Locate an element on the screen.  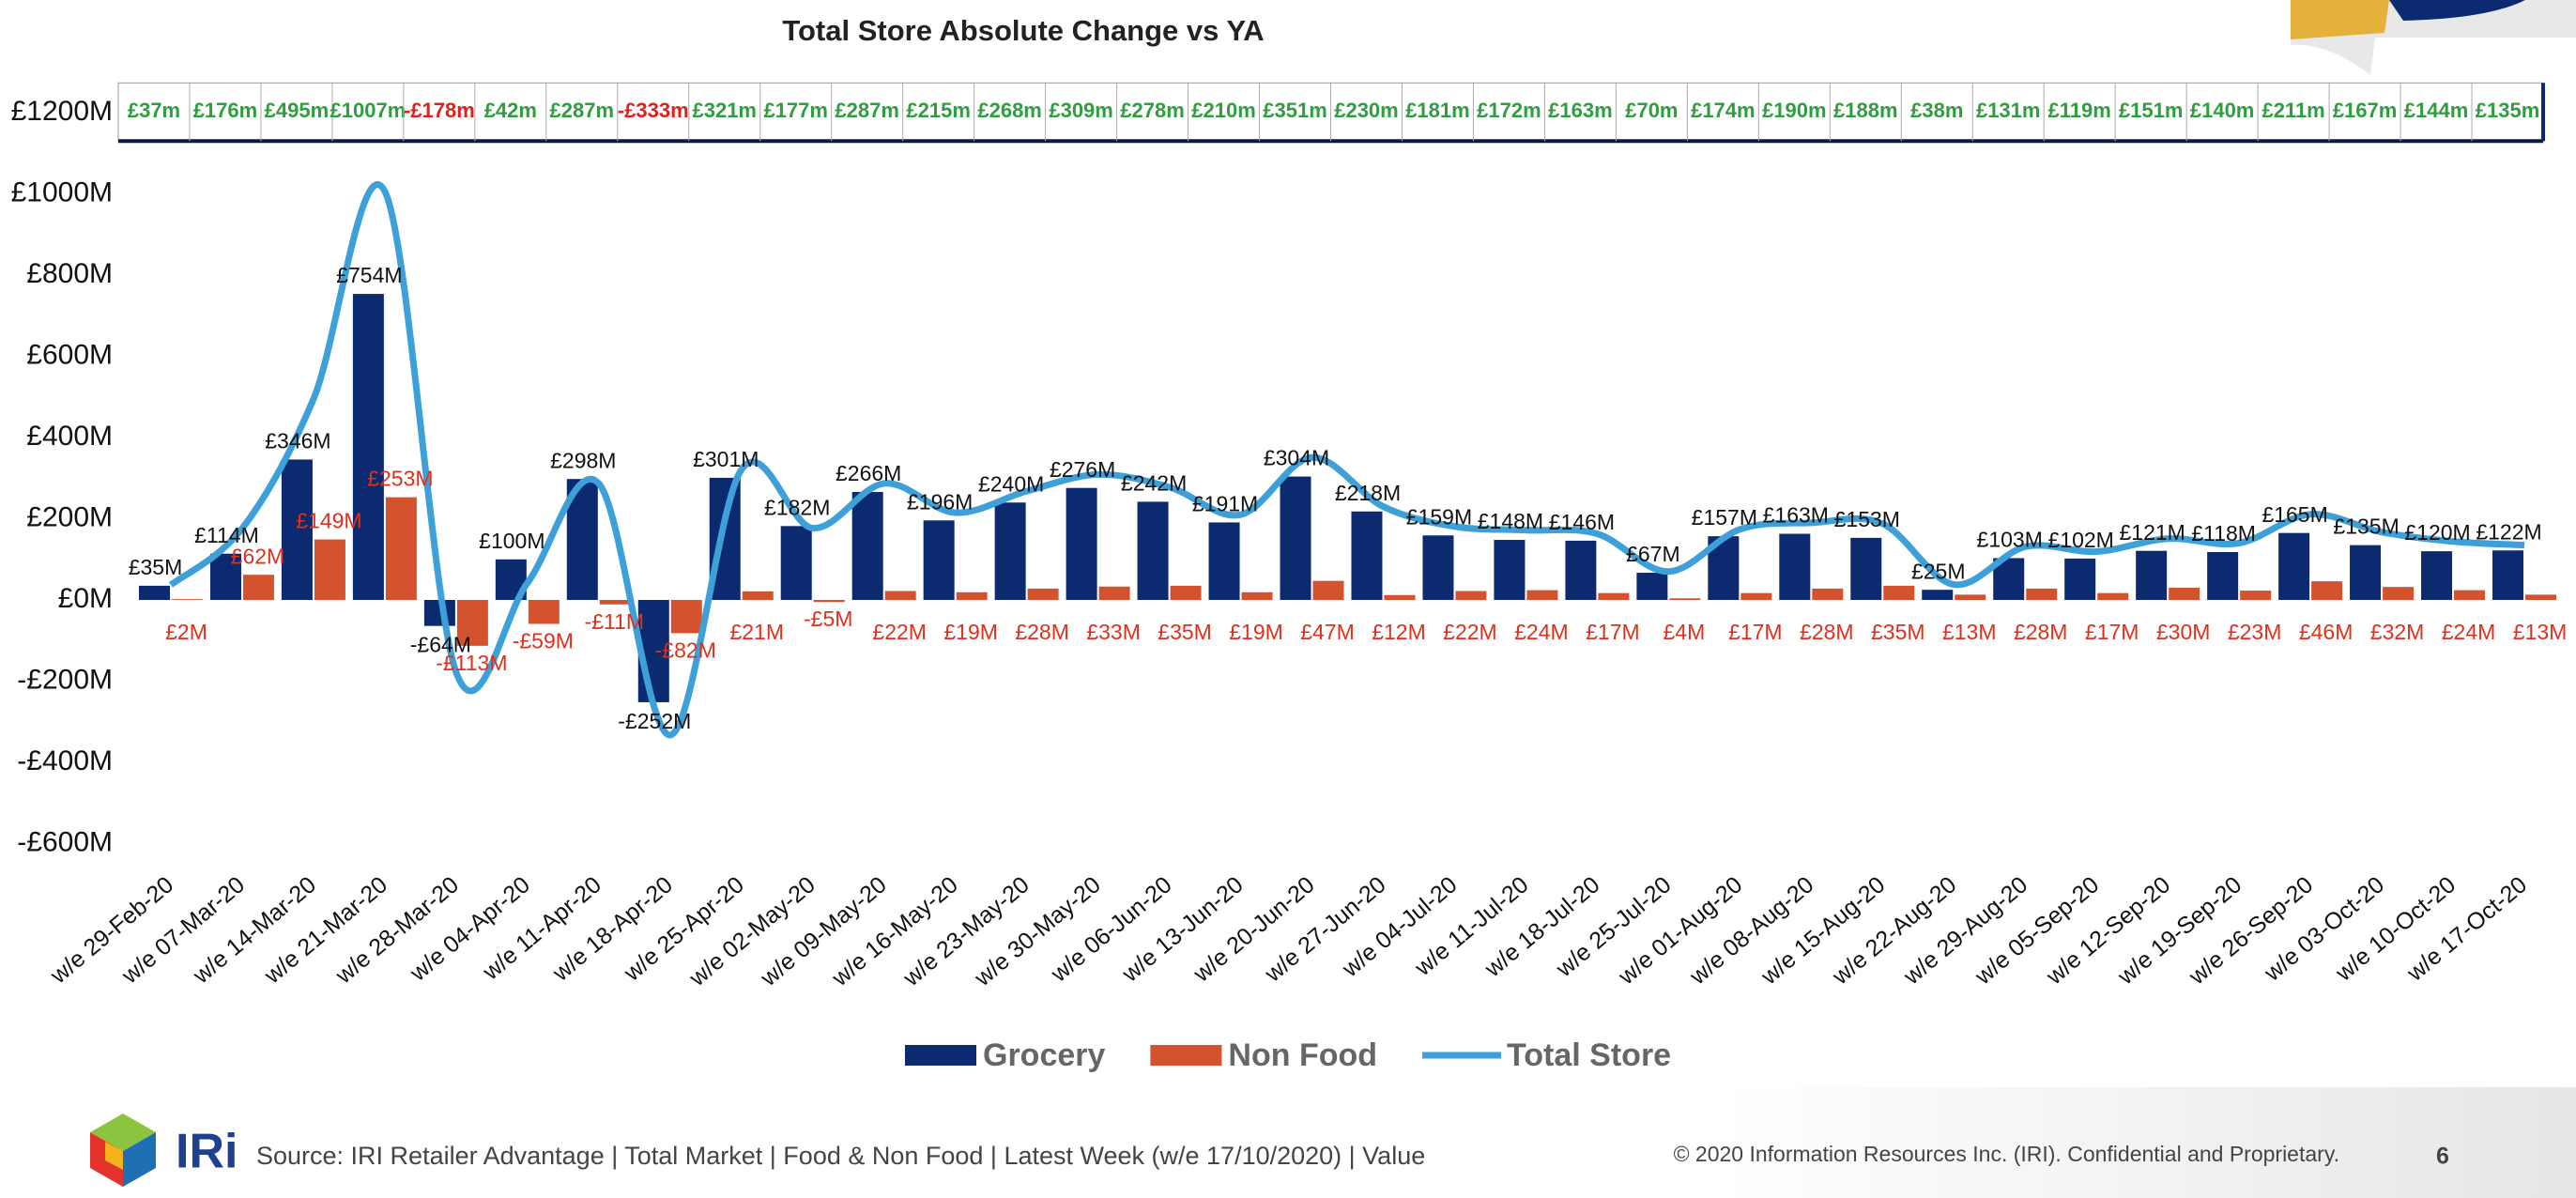
value-label: -£11M is located at coordinates (615, 621).